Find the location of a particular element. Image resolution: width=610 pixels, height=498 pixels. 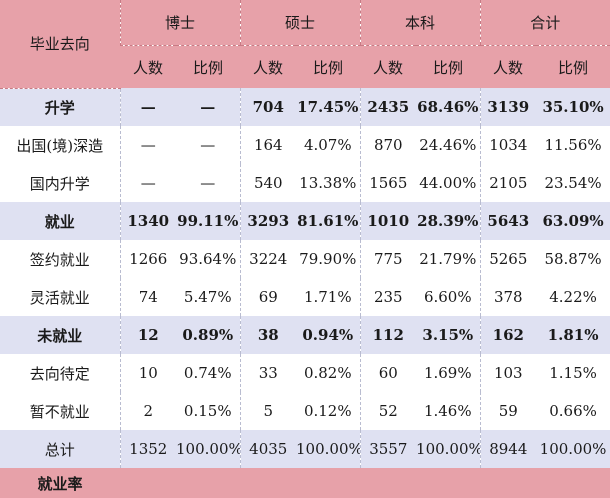

count-cell: 8944 is located at coordinates (508, 449).